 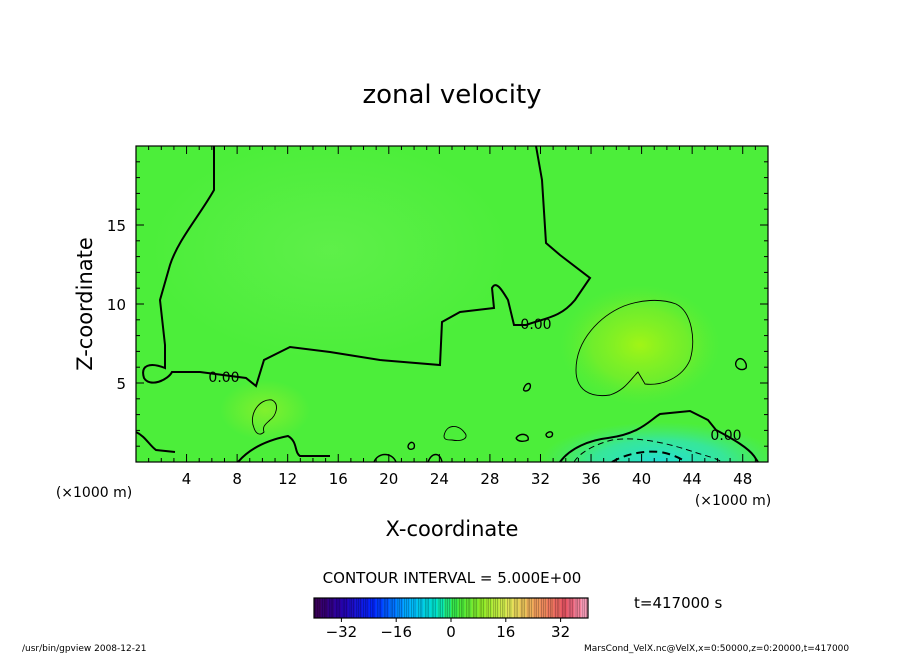 I want to click on contour-label-zero-3: 0.00, so click(x=725, y=436).